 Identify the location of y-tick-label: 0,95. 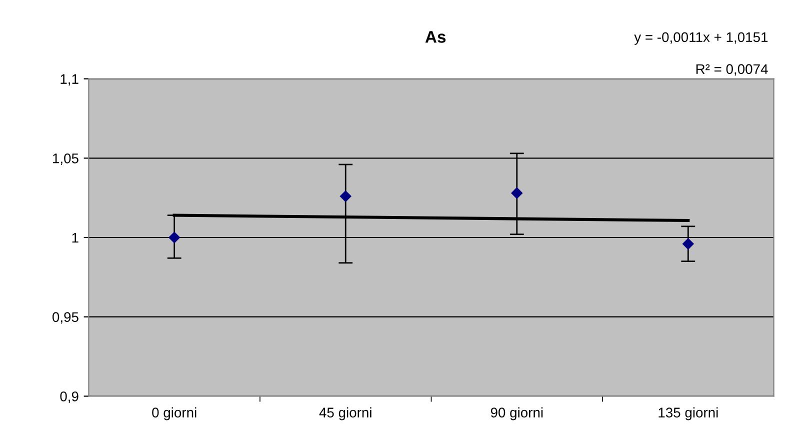
(65, 318).